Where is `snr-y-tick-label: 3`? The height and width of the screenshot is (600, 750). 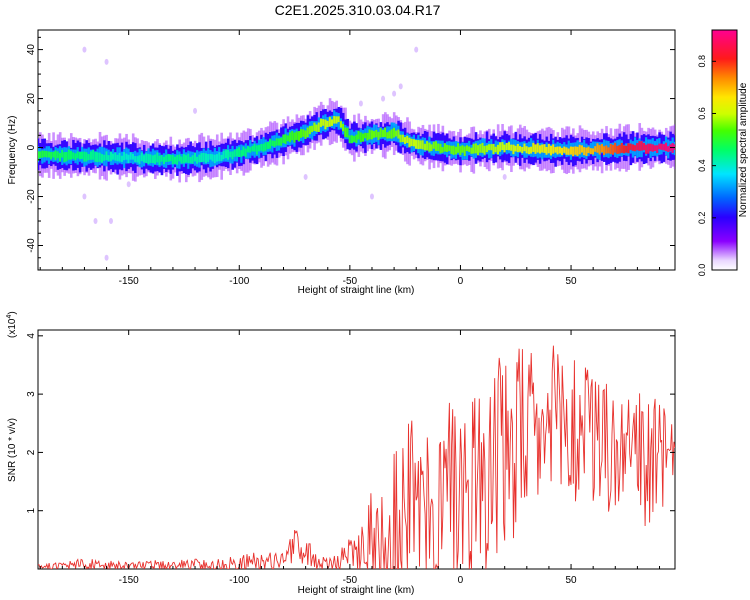 snr-y-tick-label: 3 is located at coordinates (31, 394).